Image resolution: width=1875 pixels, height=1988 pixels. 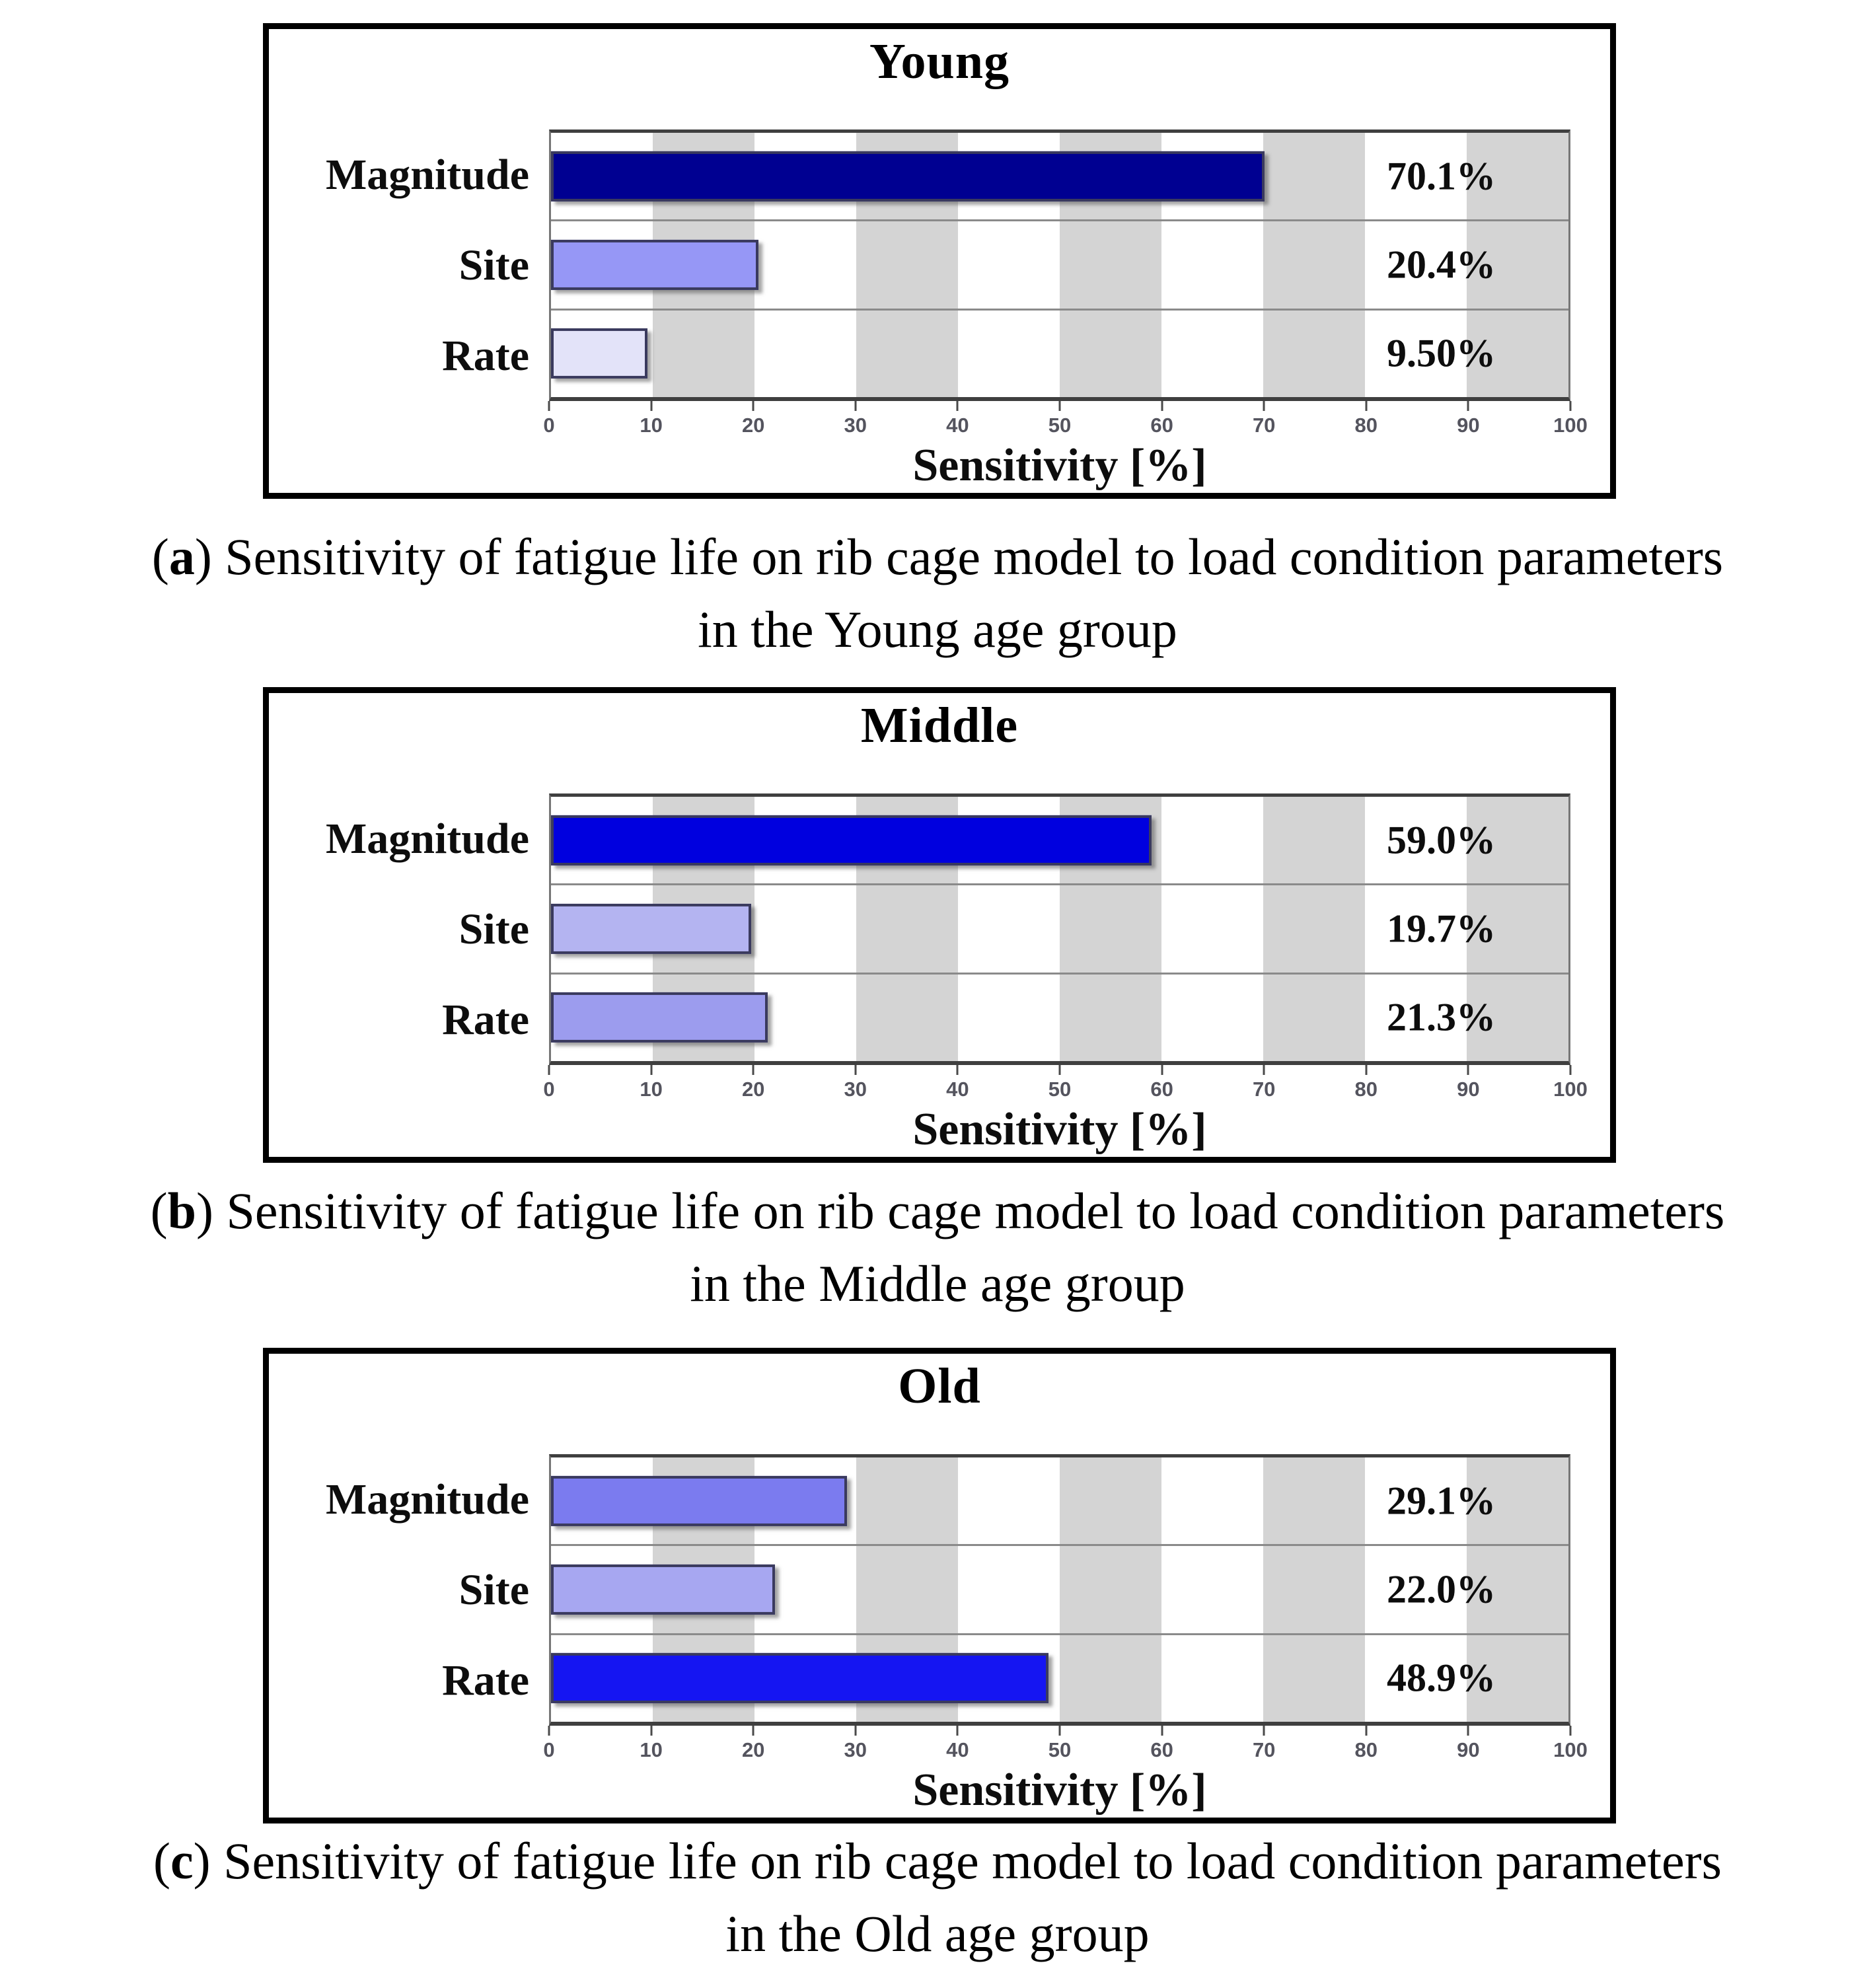 What do you see at coordinates (940, 726) in the screenshot?
I see `chart-title: Middle` at bounding box center [940, 726].